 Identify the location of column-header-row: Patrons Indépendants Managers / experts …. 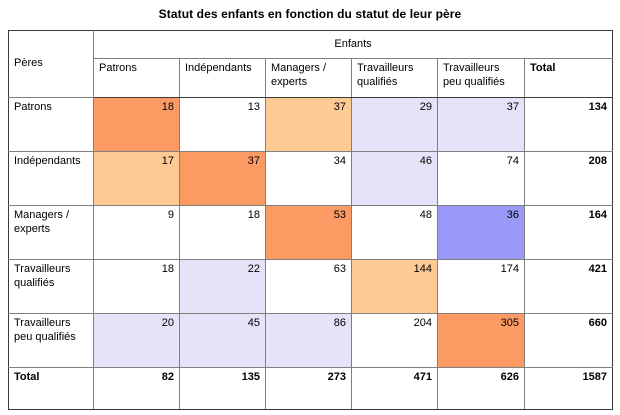
(311, 78).